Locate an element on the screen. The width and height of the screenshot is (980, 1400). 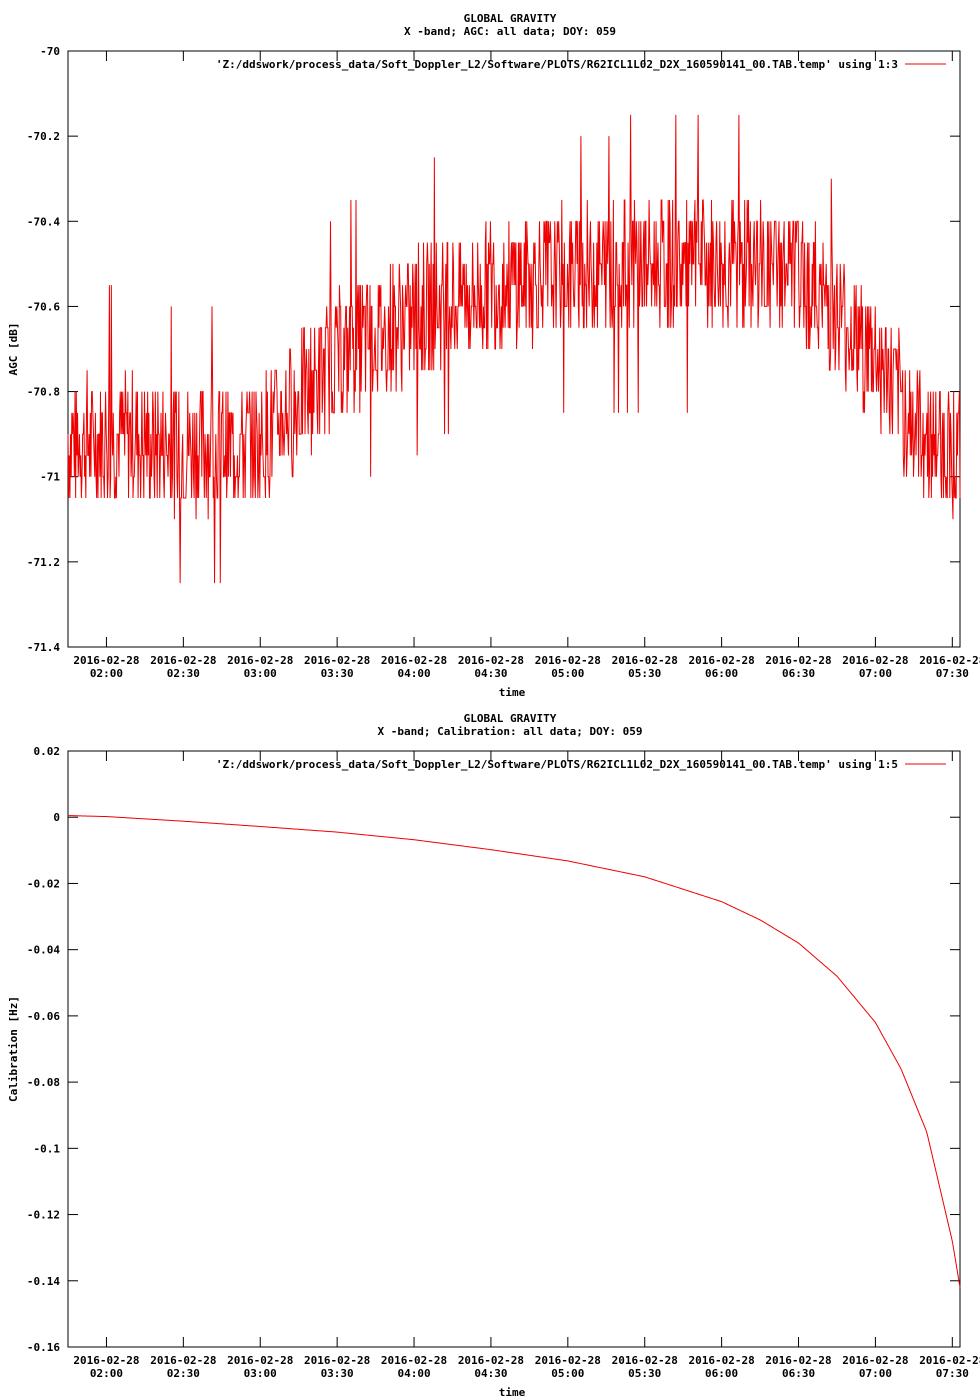
y-tick-label: -70.4 is located at coordinates (43, 221).